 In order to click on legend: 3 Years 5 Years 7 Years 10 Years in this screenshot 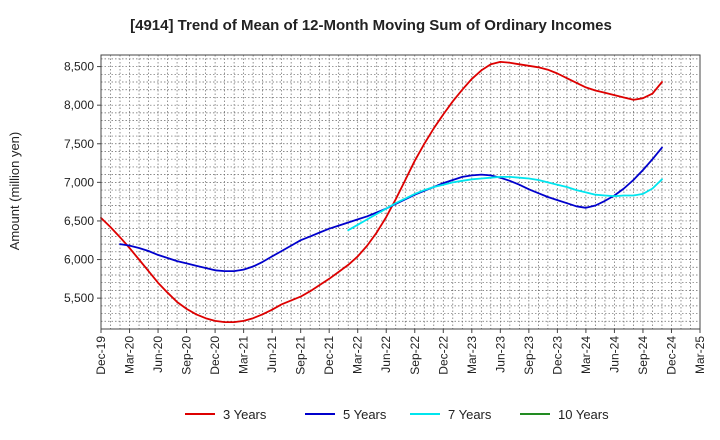, I will do `click(397, 414)`.